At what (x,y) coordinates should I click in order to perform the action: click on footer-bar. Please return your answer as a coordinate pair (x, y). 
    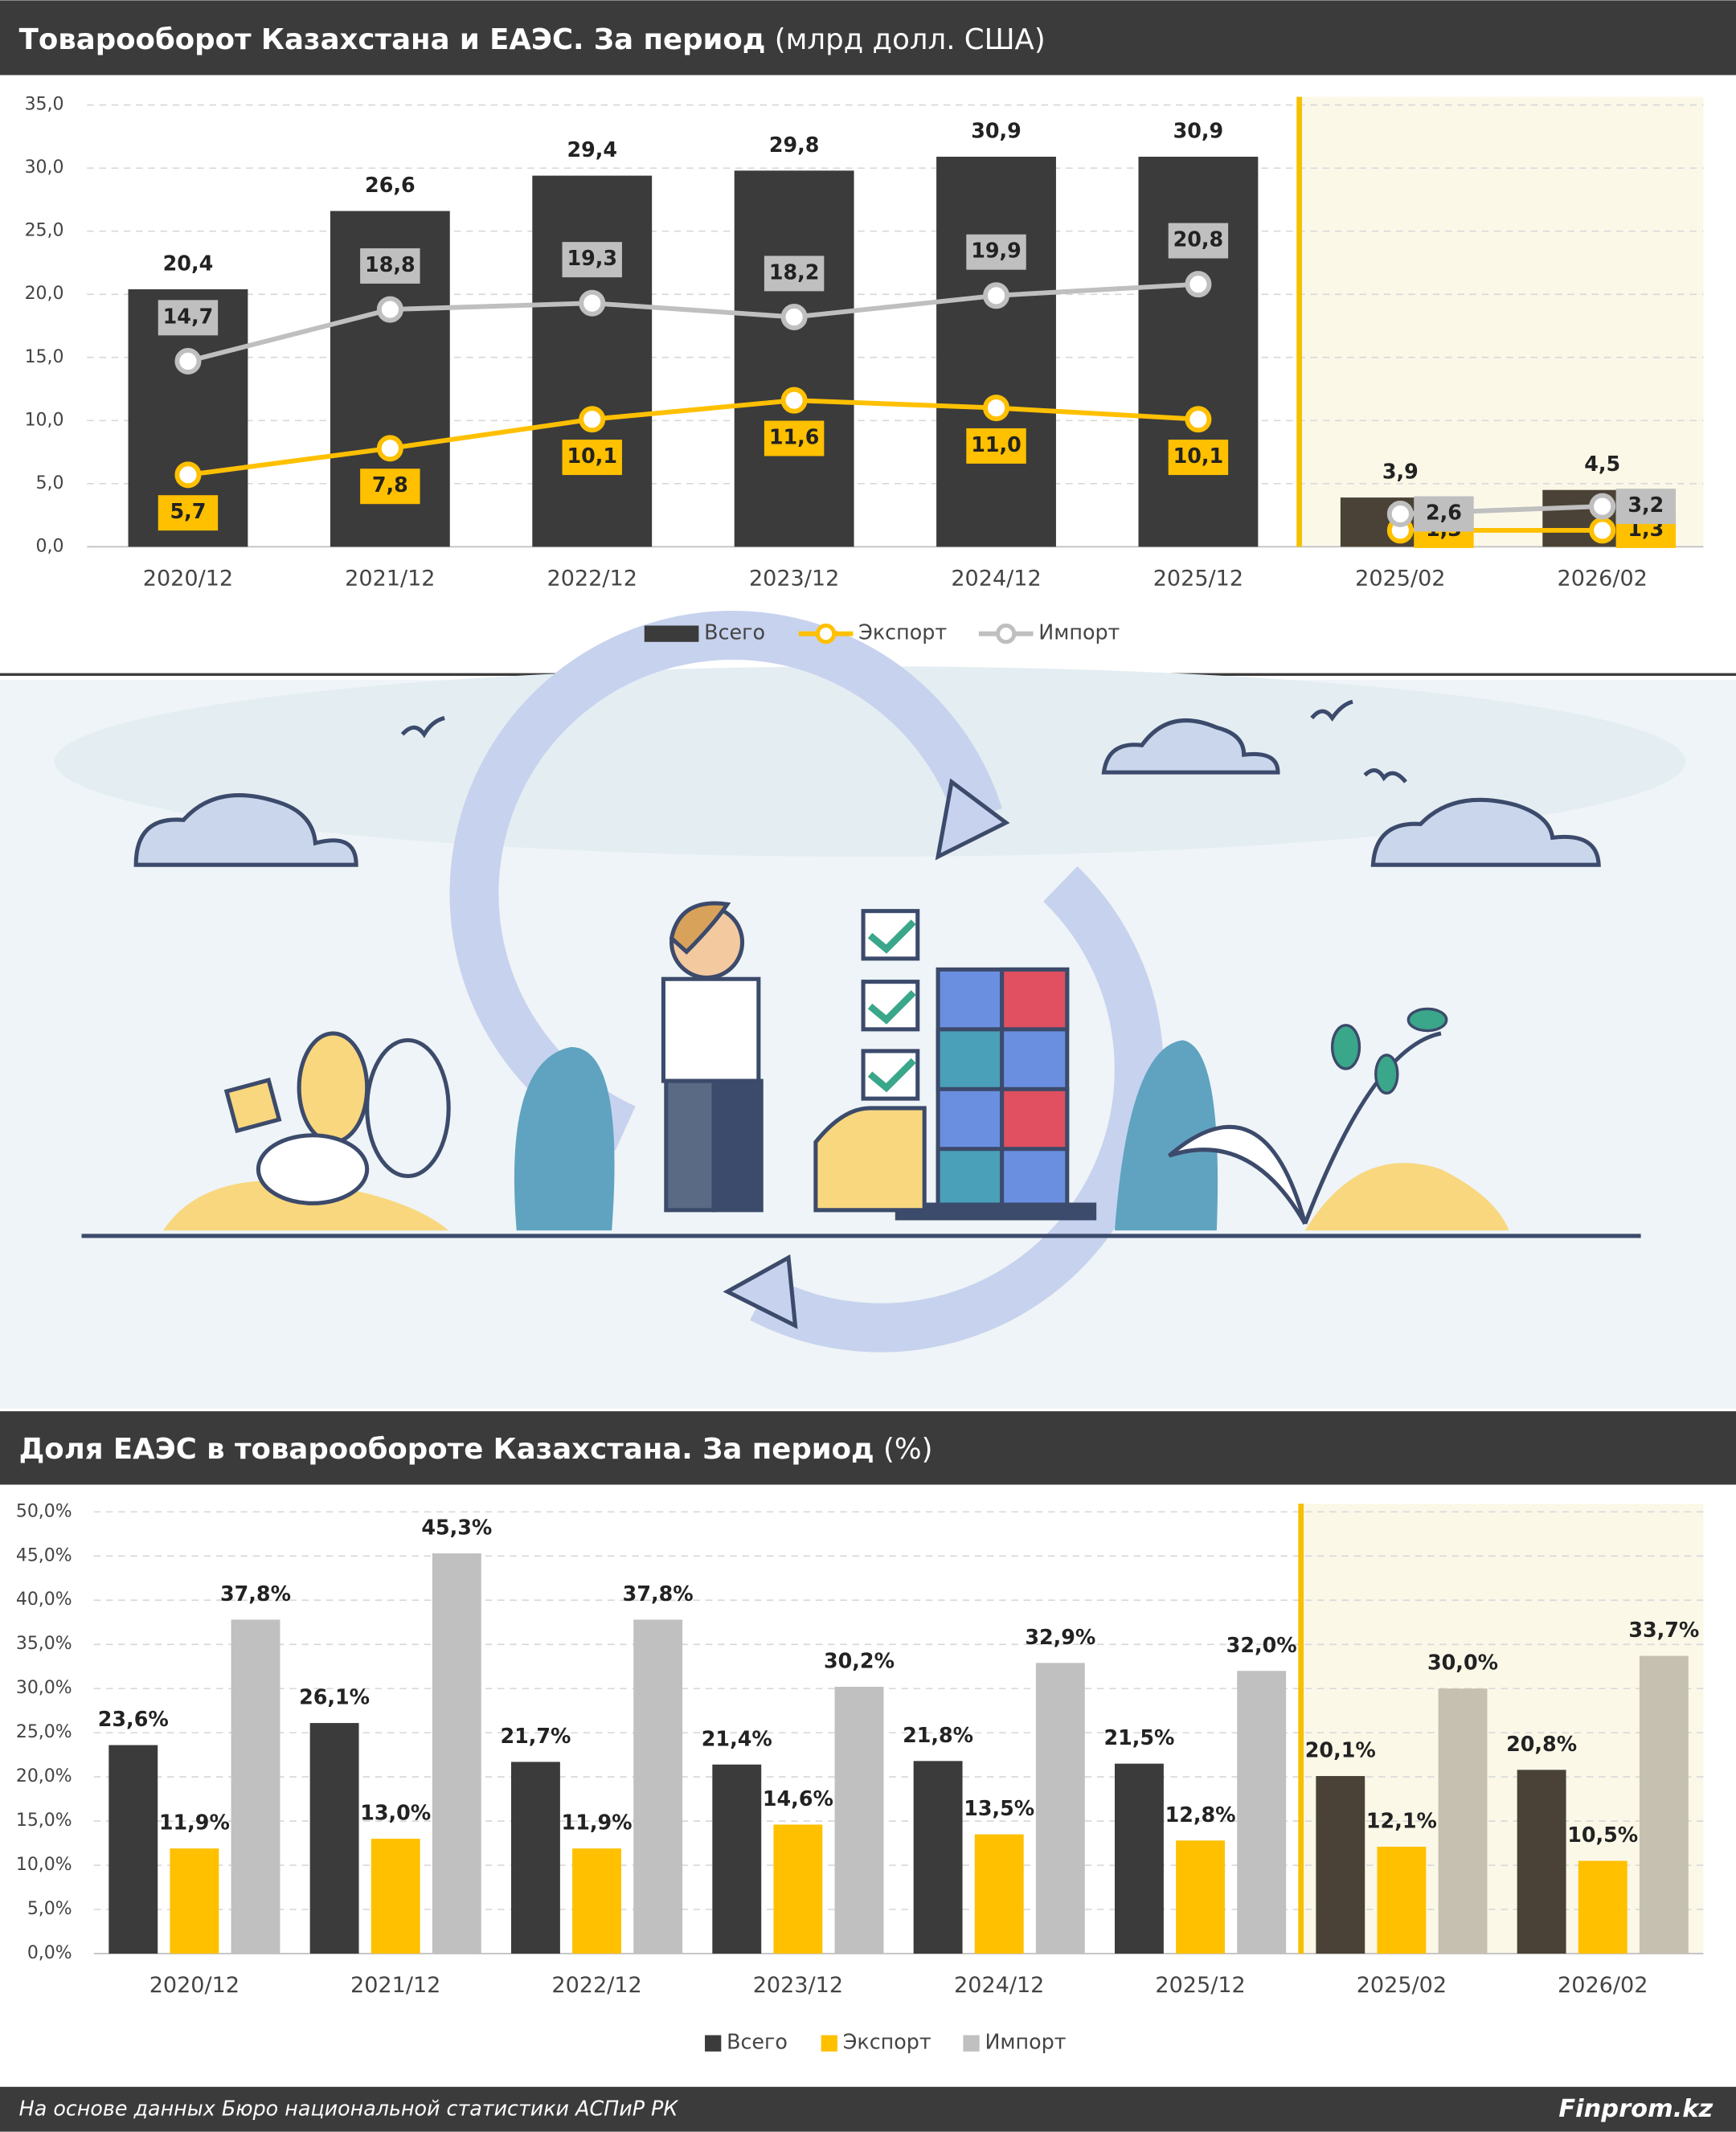
    Looking at the image, I should click on (868, 2109).